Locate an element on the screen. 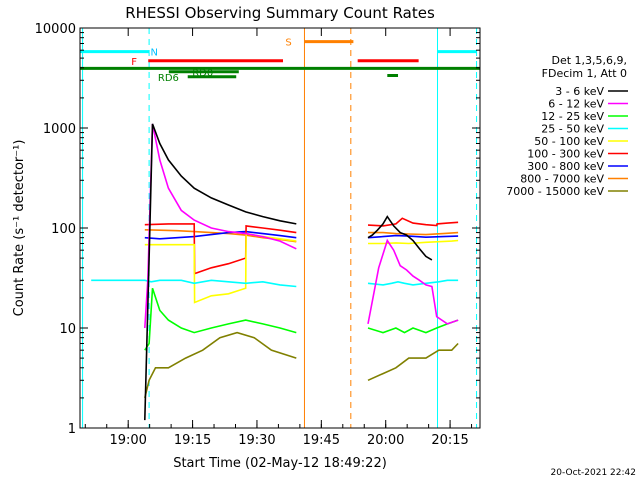  flag-bars: N F S RD0 RD6 is located at coordinates (280, 61).